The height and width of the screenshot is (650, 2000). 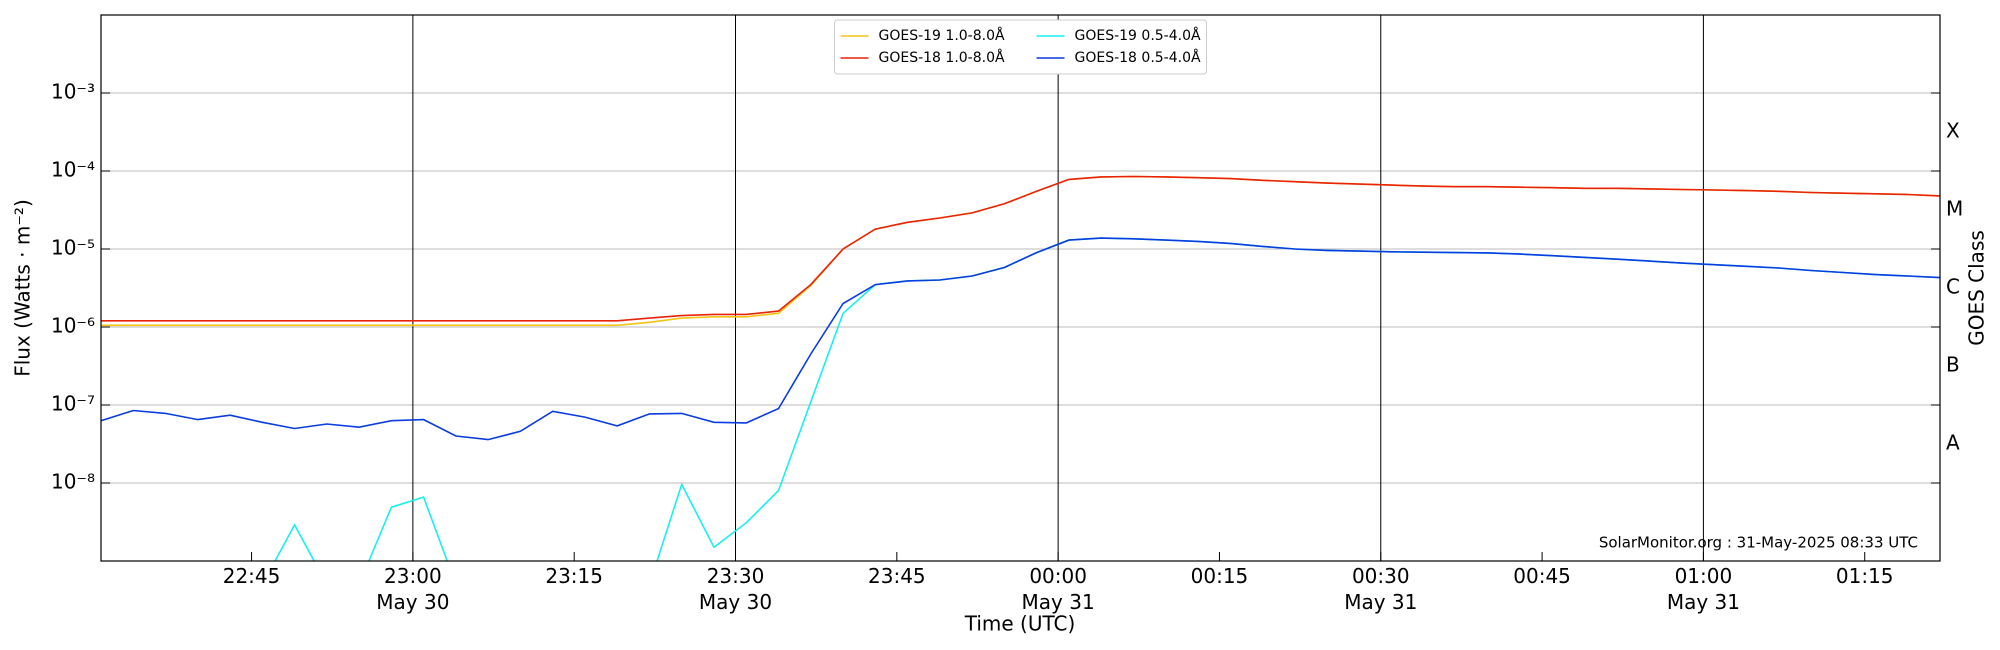 What do you see at coordinates (1953, 287) in the screenshot?
I see `y2-tick-label: C` at bounding box center [1953, 287].